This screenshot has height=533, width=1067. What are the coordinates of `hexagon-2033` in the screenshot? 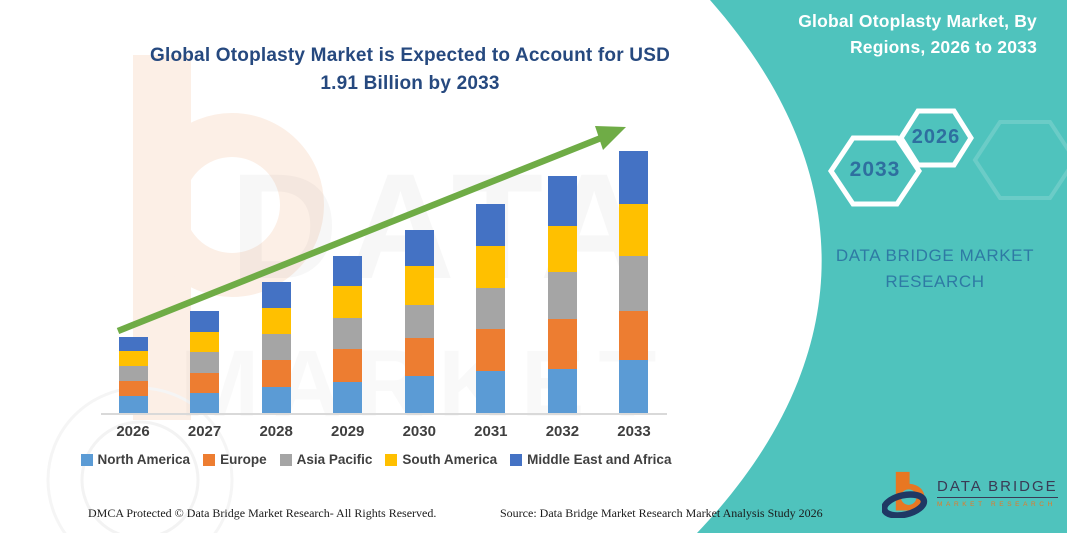 It's located at (875, 171).